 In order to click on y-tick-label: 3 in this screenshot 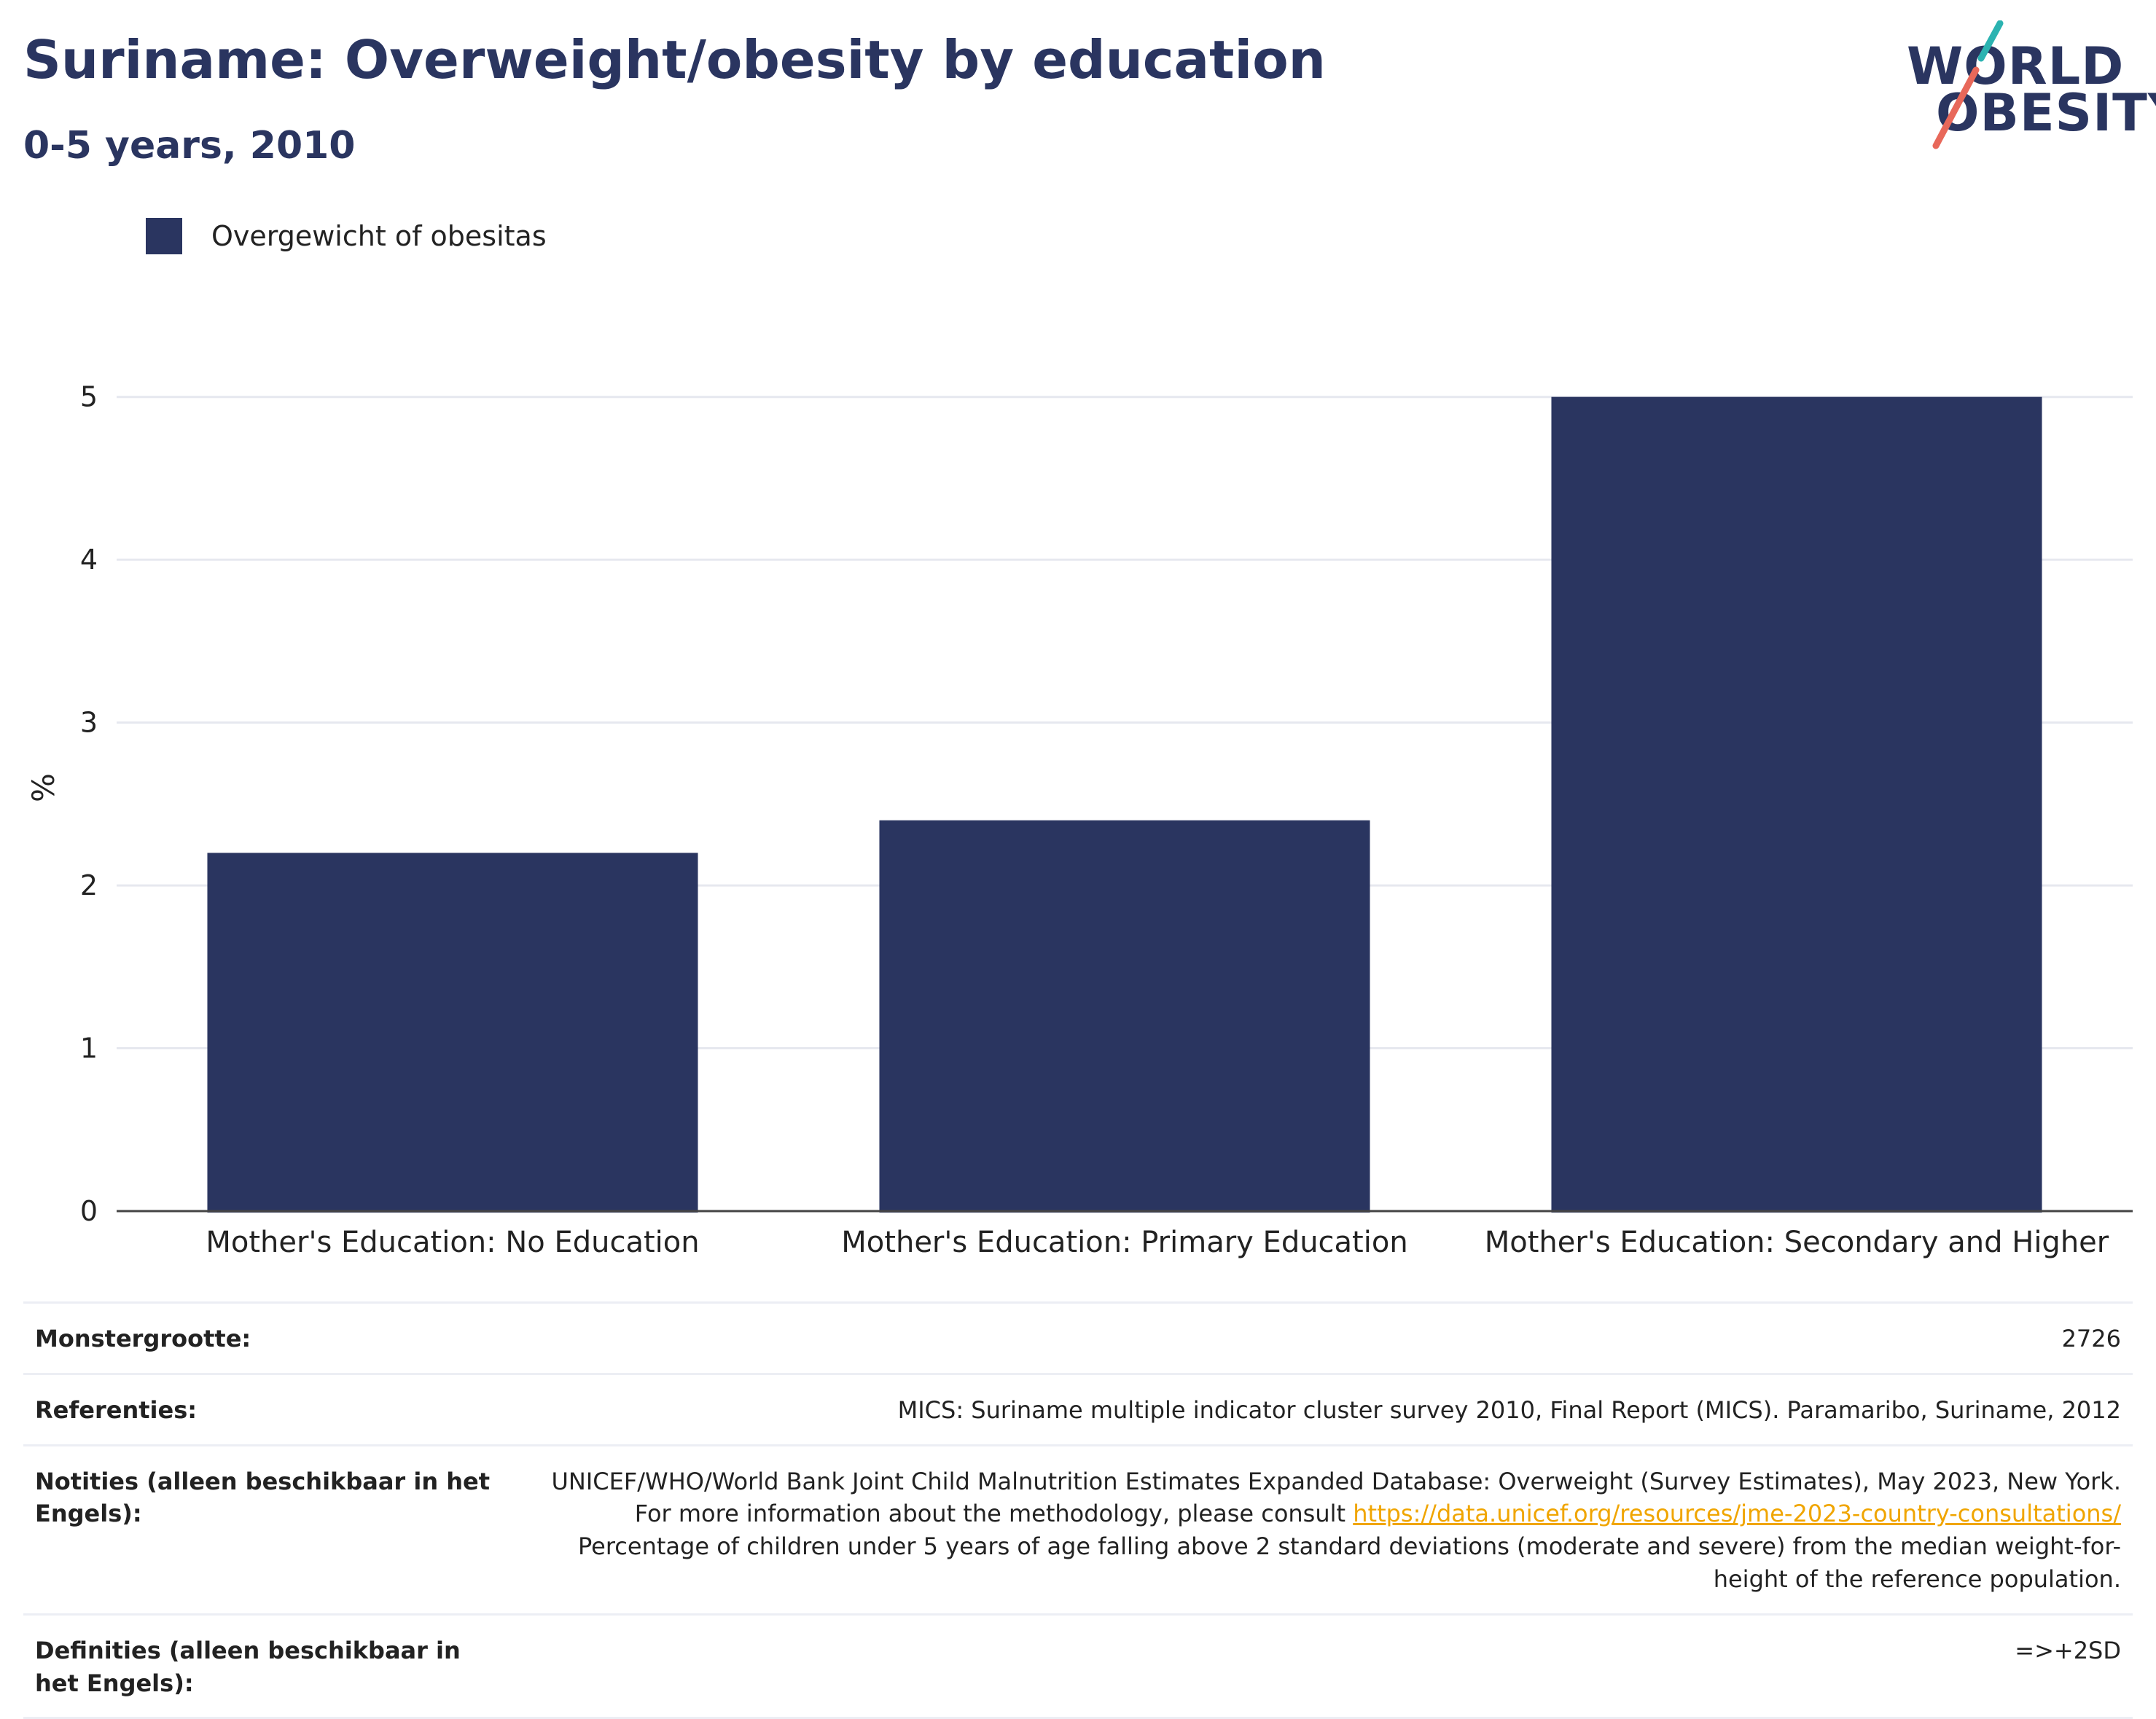, I will do `click(89, 723)`.